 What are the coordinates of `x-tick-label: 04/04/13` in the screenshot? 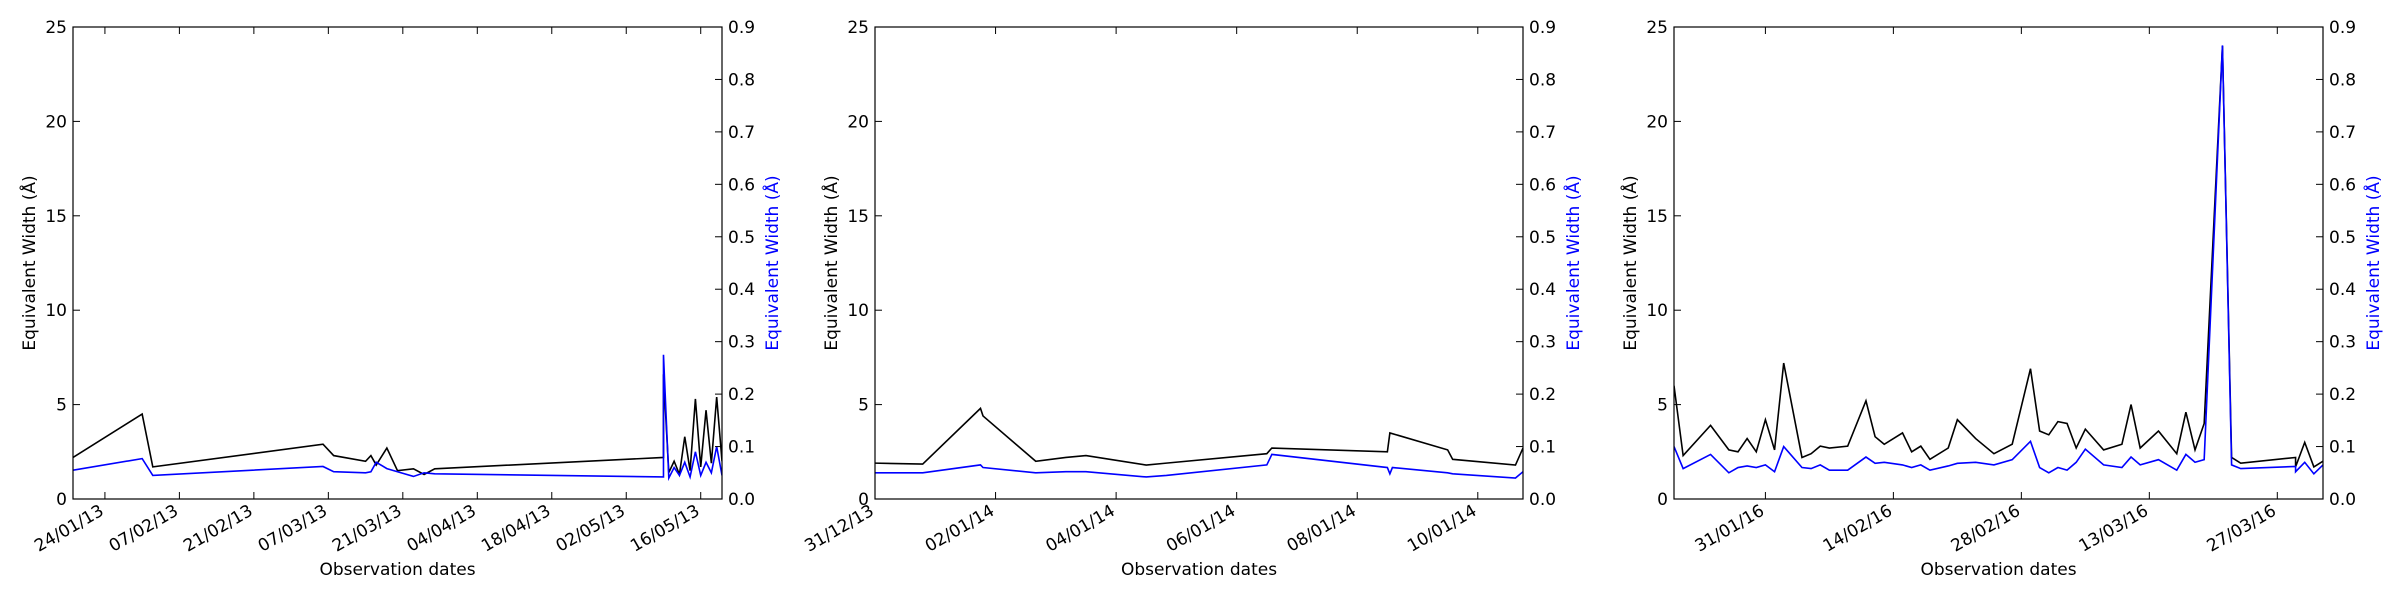 It's located at (442, 529).